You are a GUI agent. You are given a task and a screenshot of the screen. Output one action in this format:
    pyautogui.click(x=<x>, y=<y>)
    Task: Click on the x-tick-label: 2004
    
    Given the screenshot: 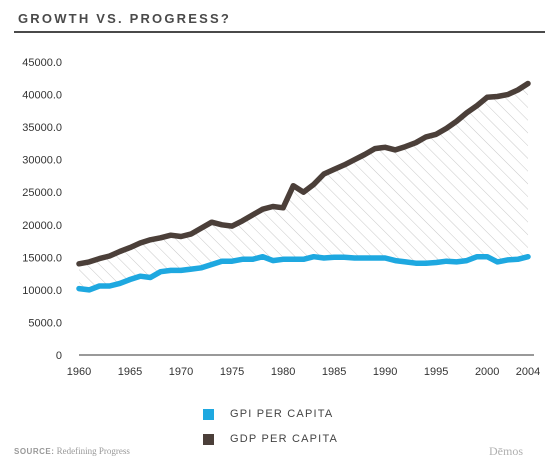 What is the action you would take?
    pyautogui.click(x=528, y=372)
    